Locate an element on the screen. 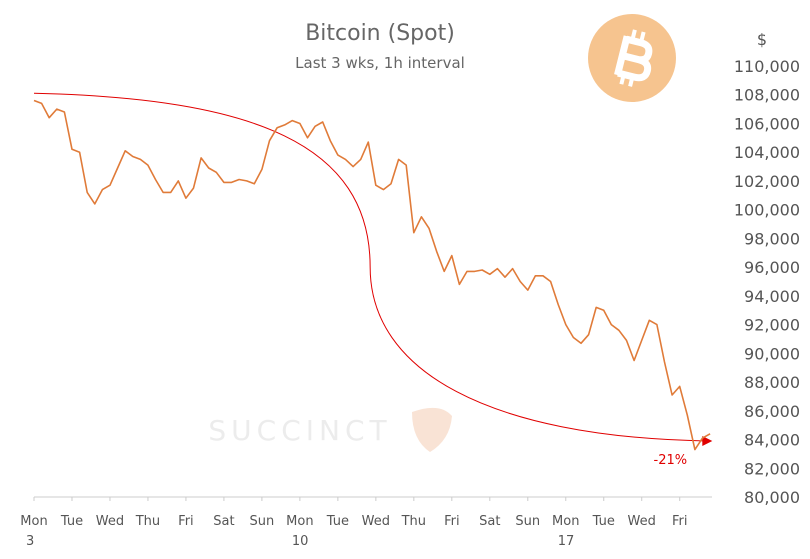 Image resolution: width=810 pixels, height=559 pixels. y-tick-label: 106,000 is located at coordinates (767, 123).